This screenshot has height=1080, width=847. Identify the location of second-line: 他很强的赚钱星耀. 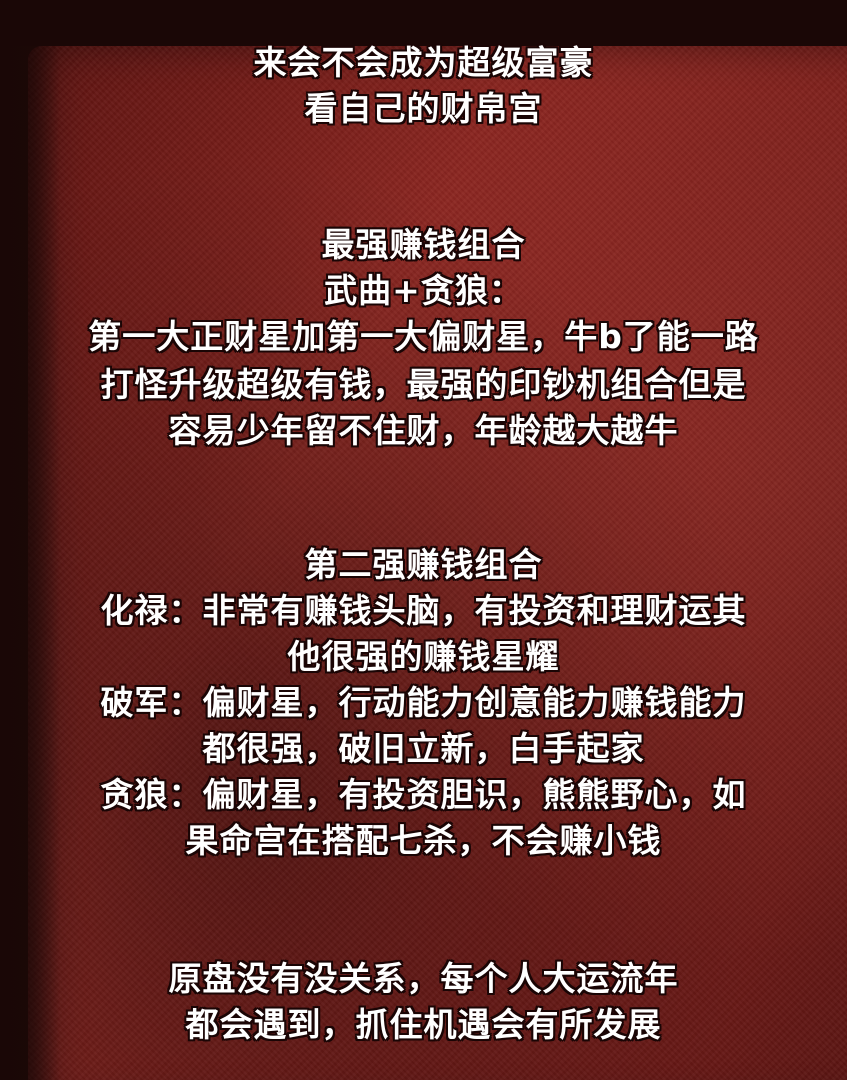
(423, 656).